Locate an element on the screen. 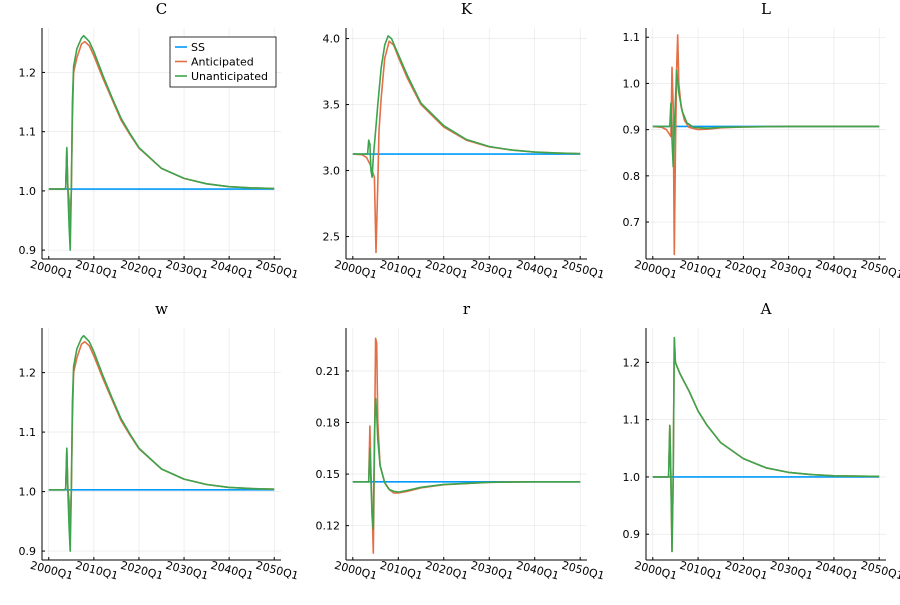 The height and width of the screenshot is (605, 900). y-tick-label: 0.8 is located at coordinates (632, 176).